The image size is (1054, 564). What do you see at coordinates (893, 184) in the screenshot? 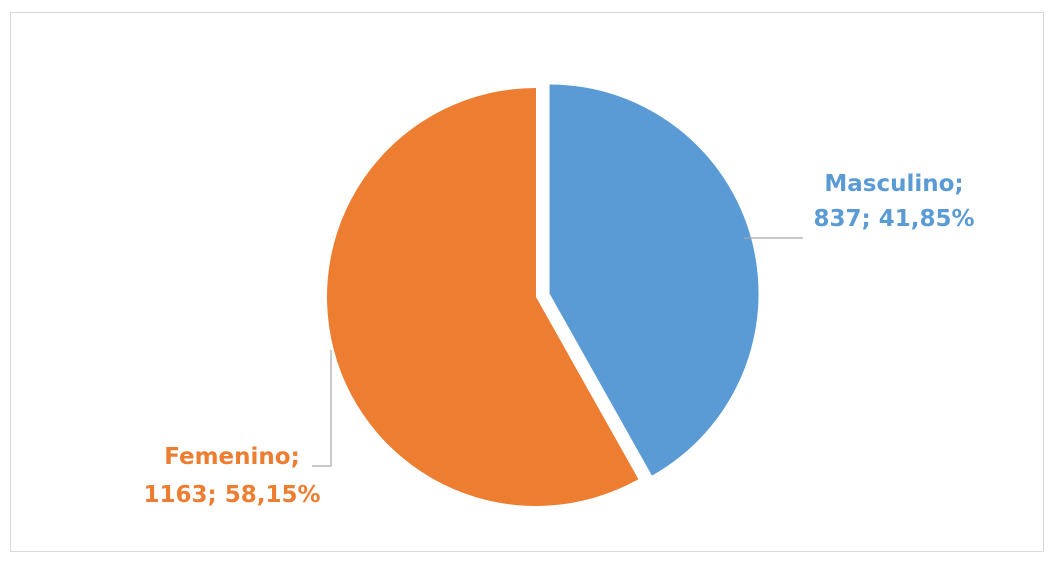
I see `label-masculino-name: Masculino;` at bounding box center [893, 184].